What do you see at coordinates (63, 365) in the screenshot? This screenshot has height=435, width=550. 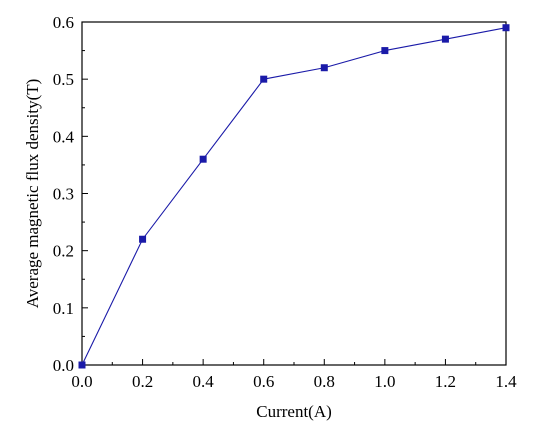 I see `y-tick-label: 0.0` at bounding box center [63, 365].